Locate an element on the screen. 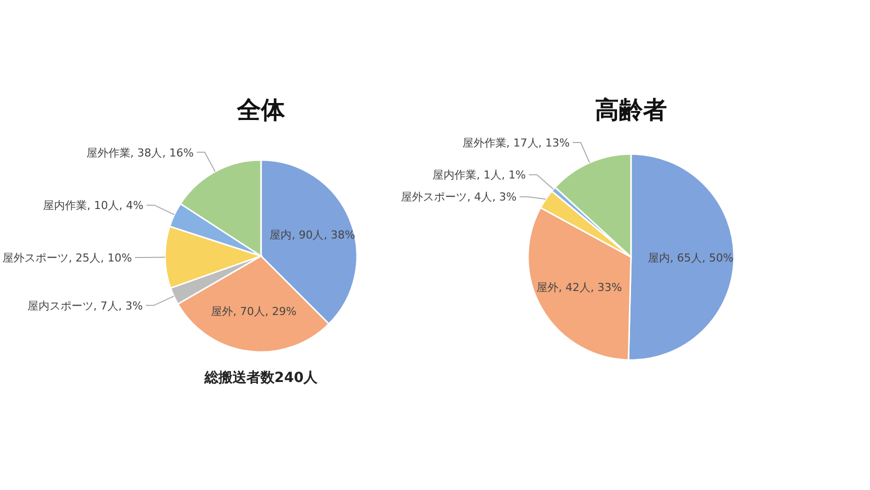  slice-label: 屋外, 70人, 29% is located at coordinates (253, 311).